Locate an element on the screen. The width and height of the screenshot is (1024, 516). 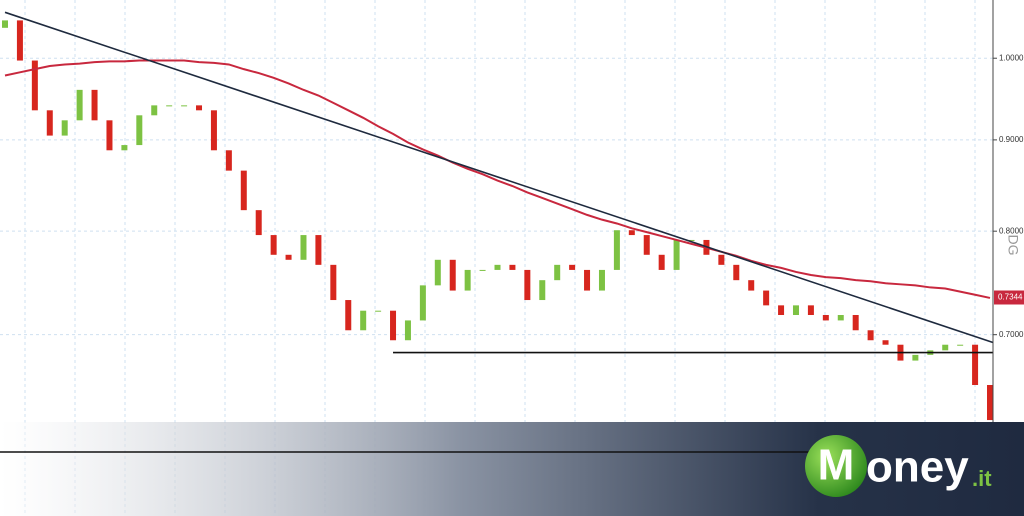
last-value-label: 0.7344 is located at coordinates (1010, 297).